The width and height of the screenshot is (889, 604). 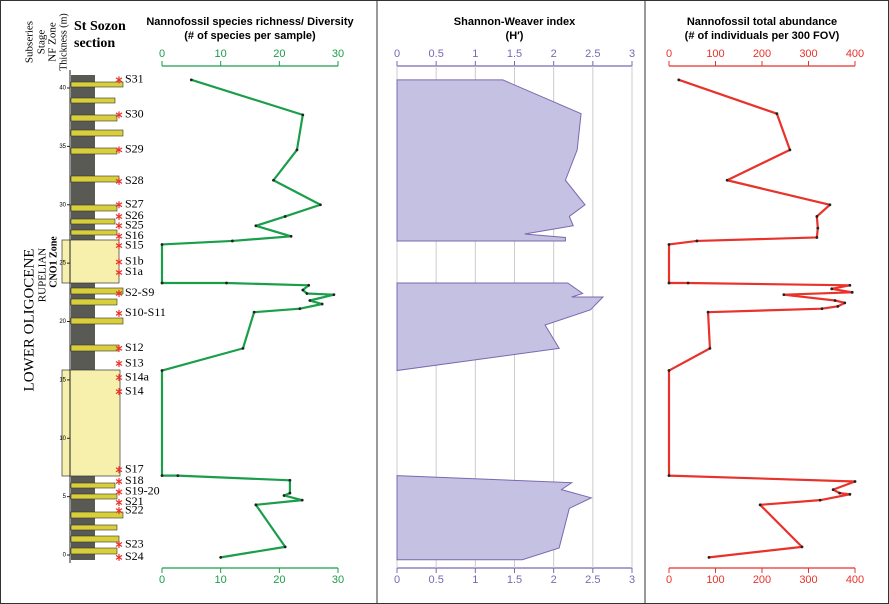 What do you see at coordinates (279, 580) in the screenshot?
I see `x-tick-label: 20` at bounding box center [279, 580].